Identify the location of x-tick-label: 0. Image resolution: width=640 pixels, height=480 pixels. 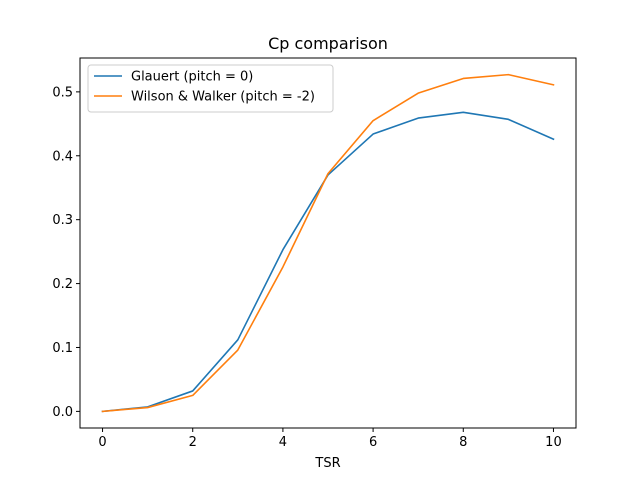
(102, 442).